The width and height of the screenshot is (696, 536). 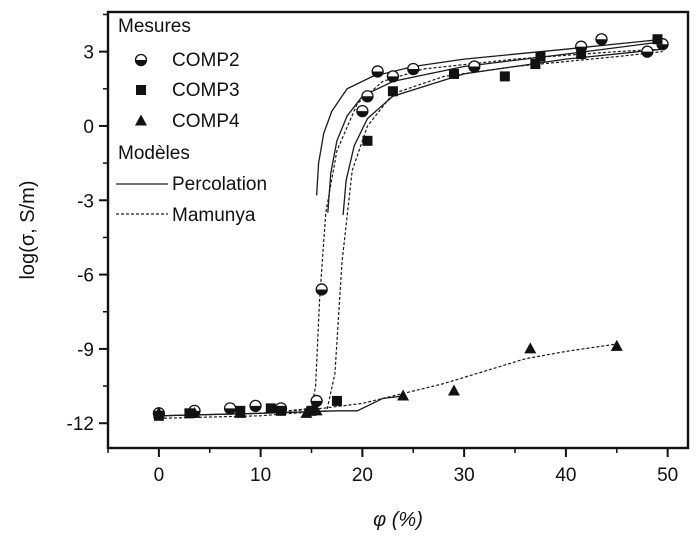 I want to click on y-tick-label: -9, so click(x=85, y=350).